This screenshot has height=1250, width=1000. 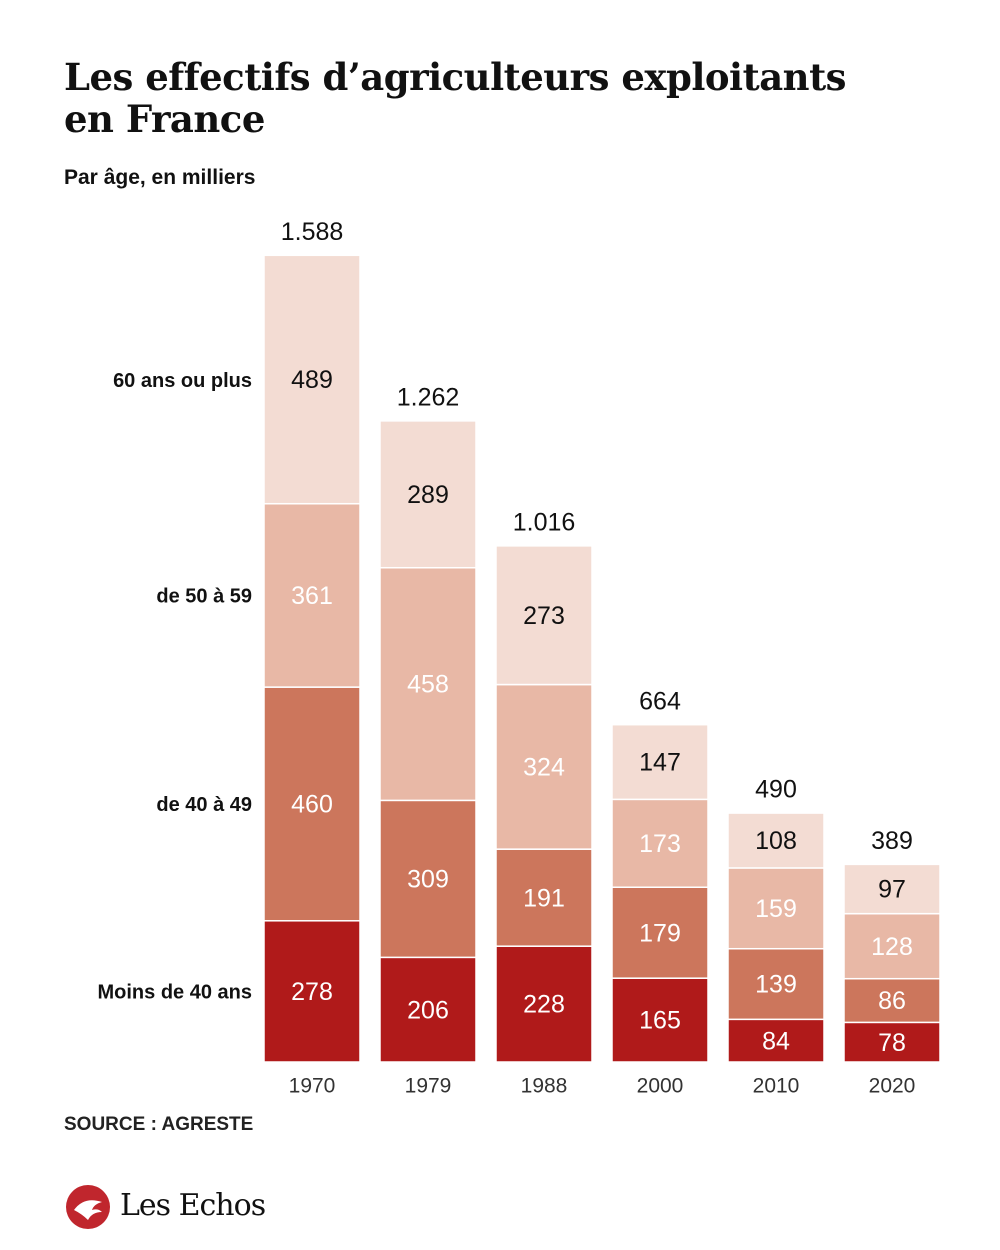 I want to click on x-tick-label: 2010, so click(x=776, y=1086).